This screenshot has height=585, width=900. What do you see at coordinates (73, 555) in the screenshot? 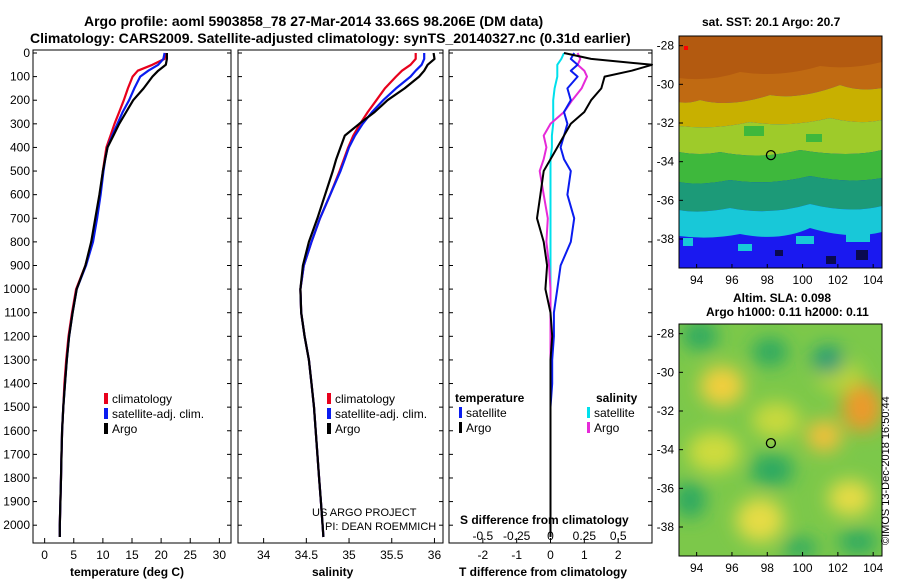
I see `x-tick-label: 5` at bounding box center [73, 555].